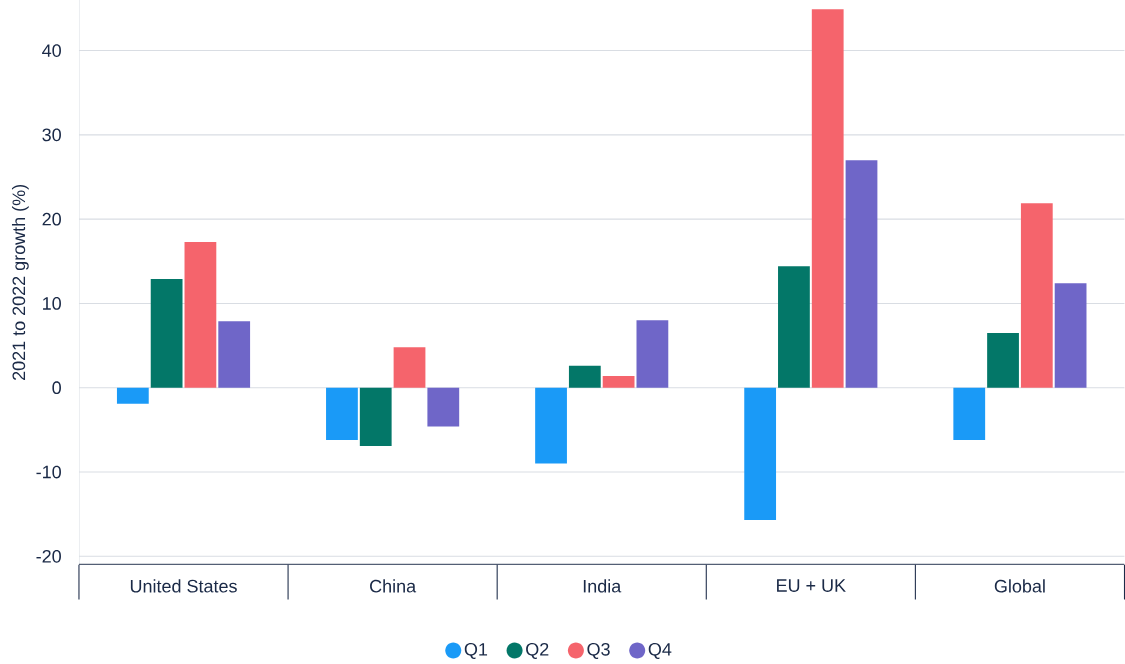  What do you see at coordinates (48, 472) in the screenshot?
I see `y-tick-label: -10` at bounding box center [48, 472].